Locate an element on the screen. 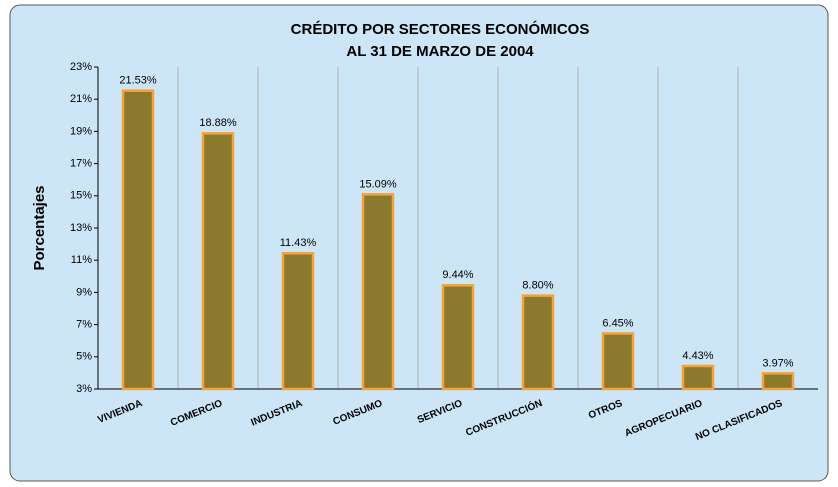  data-label: 3.97% is located at coordinates (777, 363).